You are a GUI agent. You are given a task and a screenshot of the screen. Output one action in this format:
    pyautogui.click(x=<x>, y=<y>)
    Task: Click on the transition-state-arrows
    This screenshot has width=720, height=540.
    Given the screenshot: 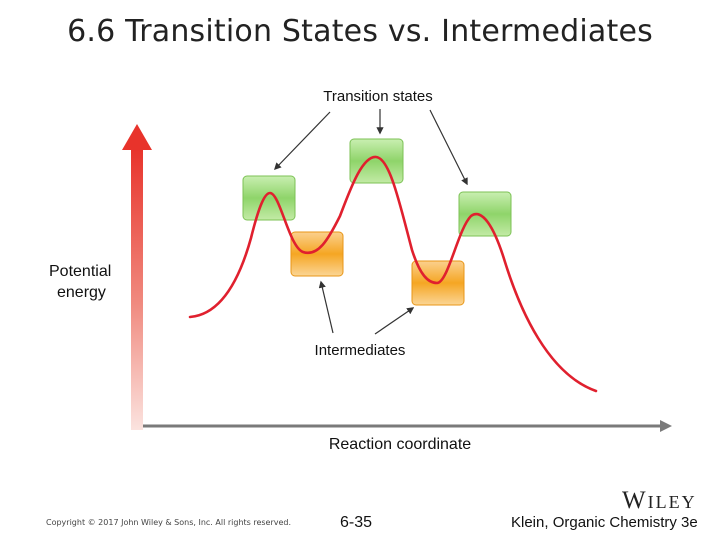 What is the action you would take?
    pyautogui.click(x=371, y=147)
    